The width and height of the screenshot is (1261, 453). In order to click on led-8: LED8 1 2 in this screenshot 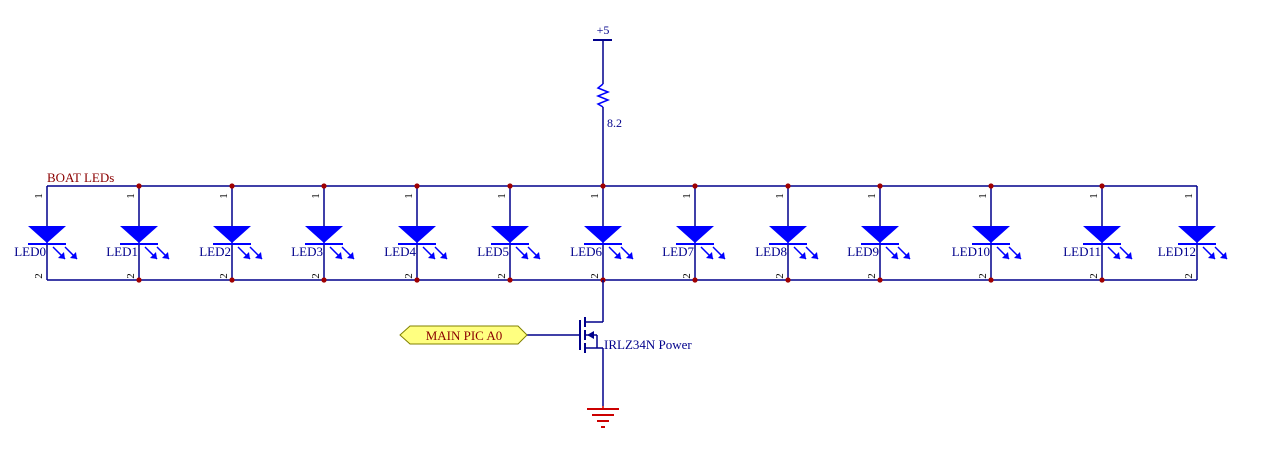, I will do `click(787, 233)`.